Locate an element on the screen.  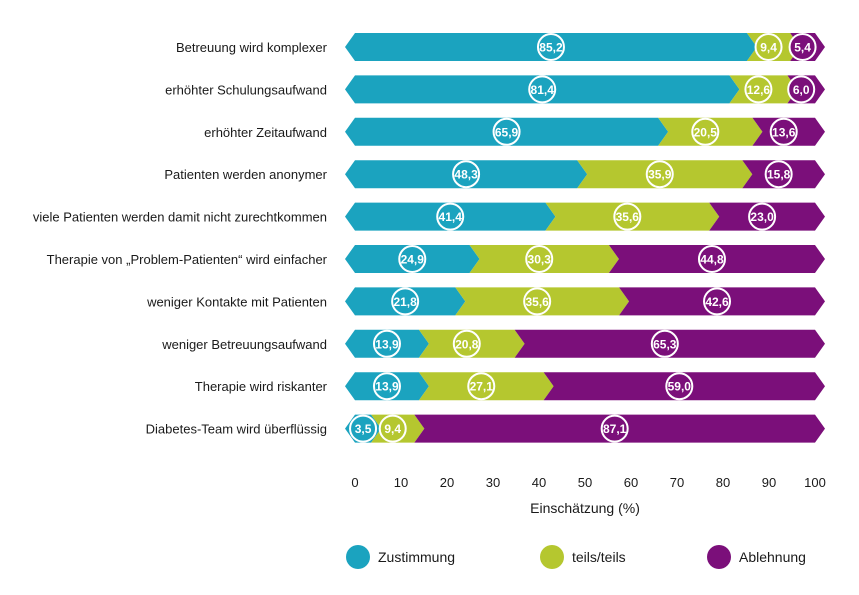
legend-label: teils/teils is located at coordinates (599, 557).